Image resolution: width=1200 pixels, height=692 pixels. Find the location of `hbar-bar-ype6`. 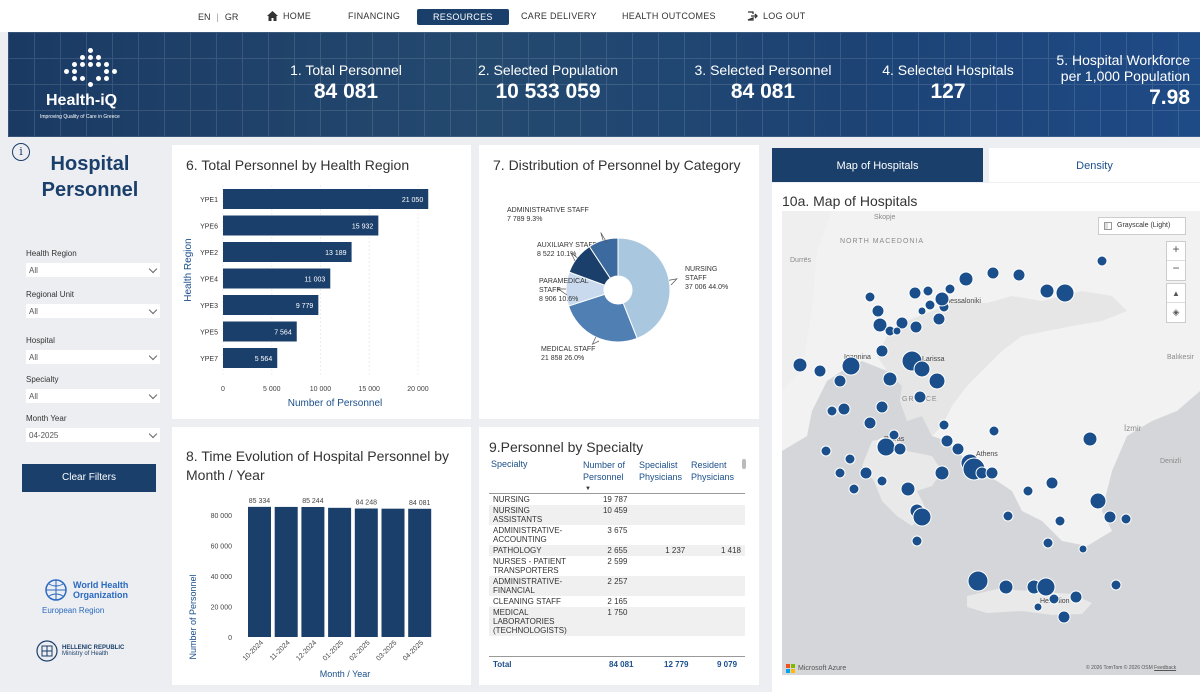

hbar-bar-ype6 is located at coordinates (301, 225).